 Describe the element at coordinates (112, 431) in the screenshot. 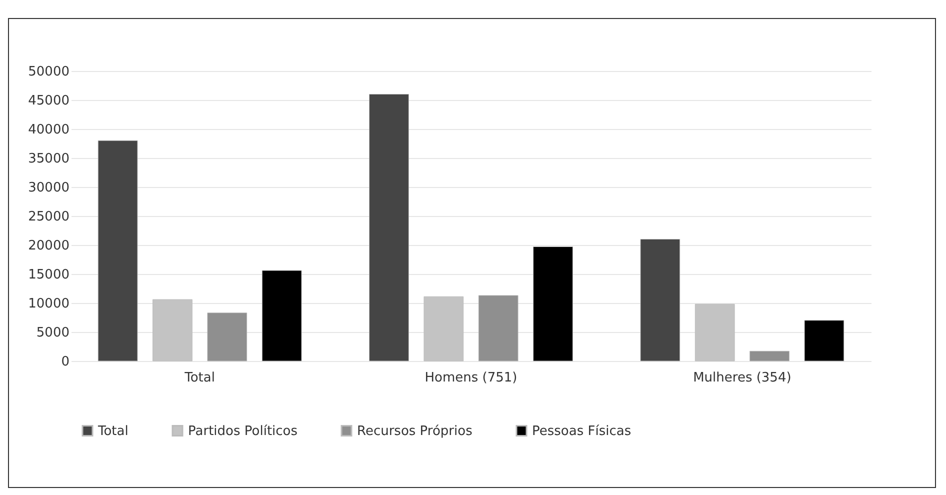

I see `legend-label: Total` at that location.